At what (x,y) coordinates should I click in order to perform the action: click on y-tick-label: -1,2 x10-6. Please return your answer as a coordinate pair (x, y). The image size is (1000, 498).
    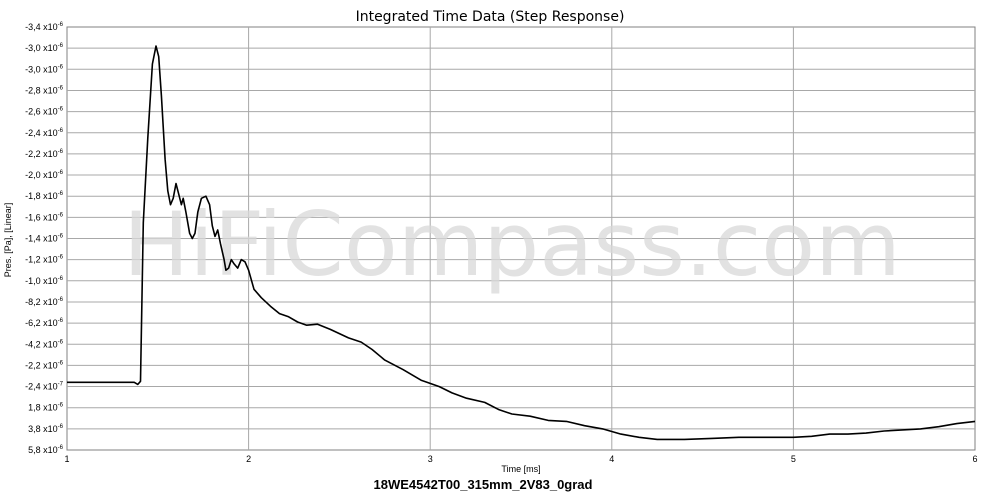
    Looking at the image, I should click on (44, 260).